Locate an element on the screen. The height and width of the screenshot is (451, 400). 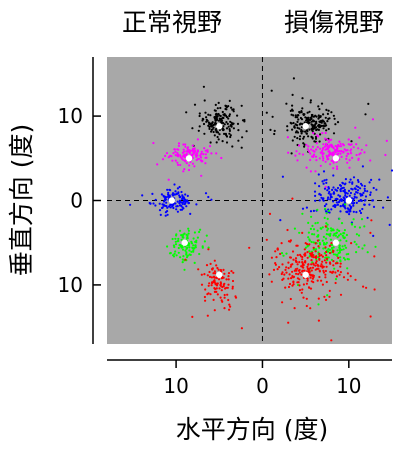
x-tick-label: 10 is located at coordinates (348, 386).